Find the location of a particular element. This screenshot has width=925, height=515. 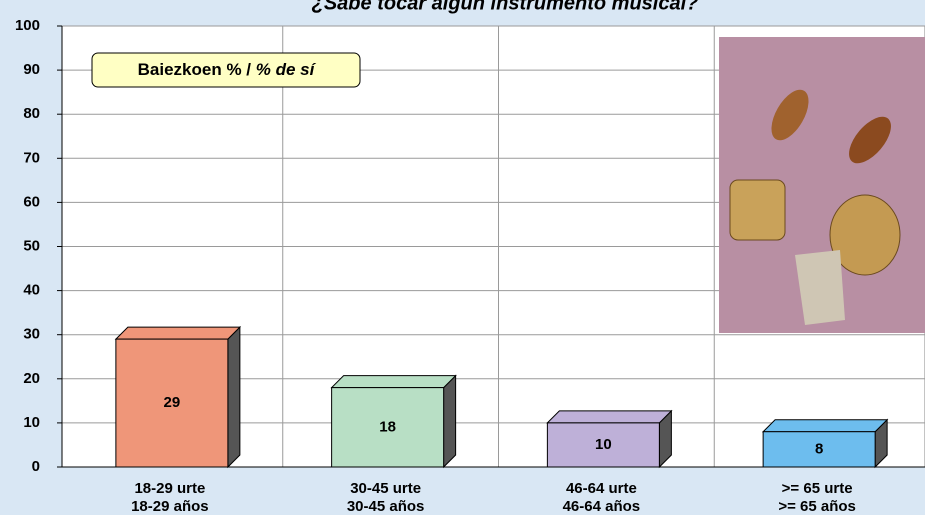

legend-box: Baiezkoen % / % de sí is located at coordinates (226, 70).